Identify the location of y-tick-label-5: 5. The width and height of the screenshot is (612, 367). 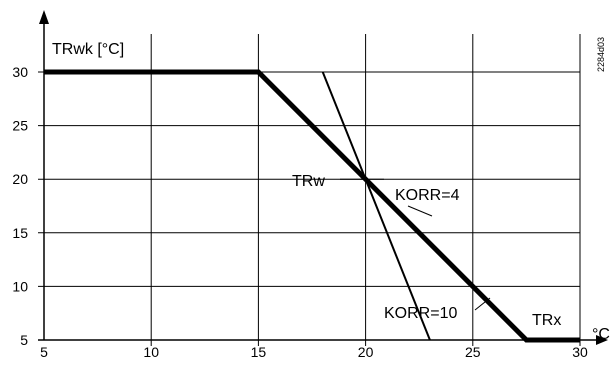
(24, 340).